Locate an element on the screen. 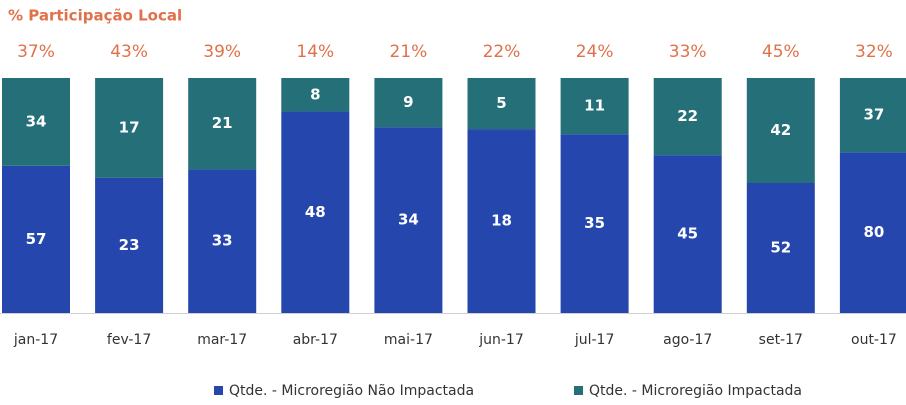  data-label: 17 is located at coordinates (129, 127).